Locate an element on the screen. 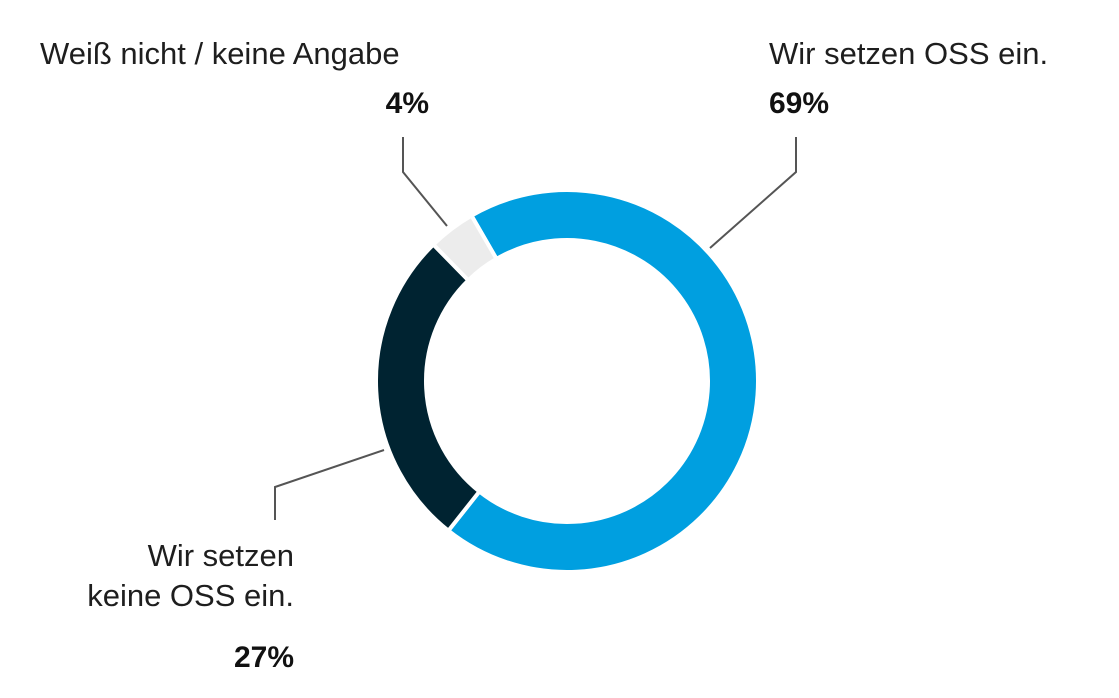 Image resolution: width=1119 pixels, height=698 pixels. legend-label-keine-oss: Wir setzen keine OSS ein. is located at coordinates (190, 576).